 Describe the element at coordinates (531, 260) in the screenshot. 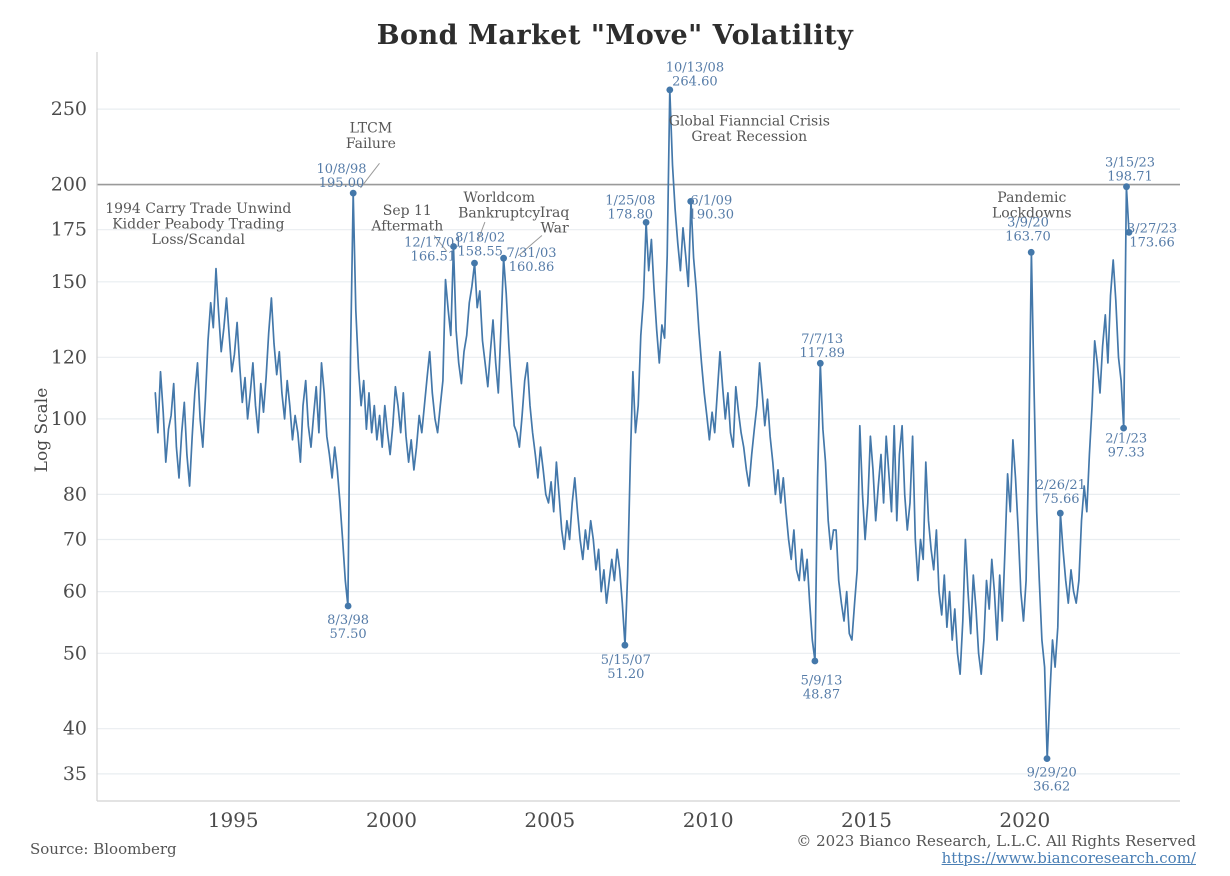

I see `annotation-label: 7/31/03 160.86` at that location.